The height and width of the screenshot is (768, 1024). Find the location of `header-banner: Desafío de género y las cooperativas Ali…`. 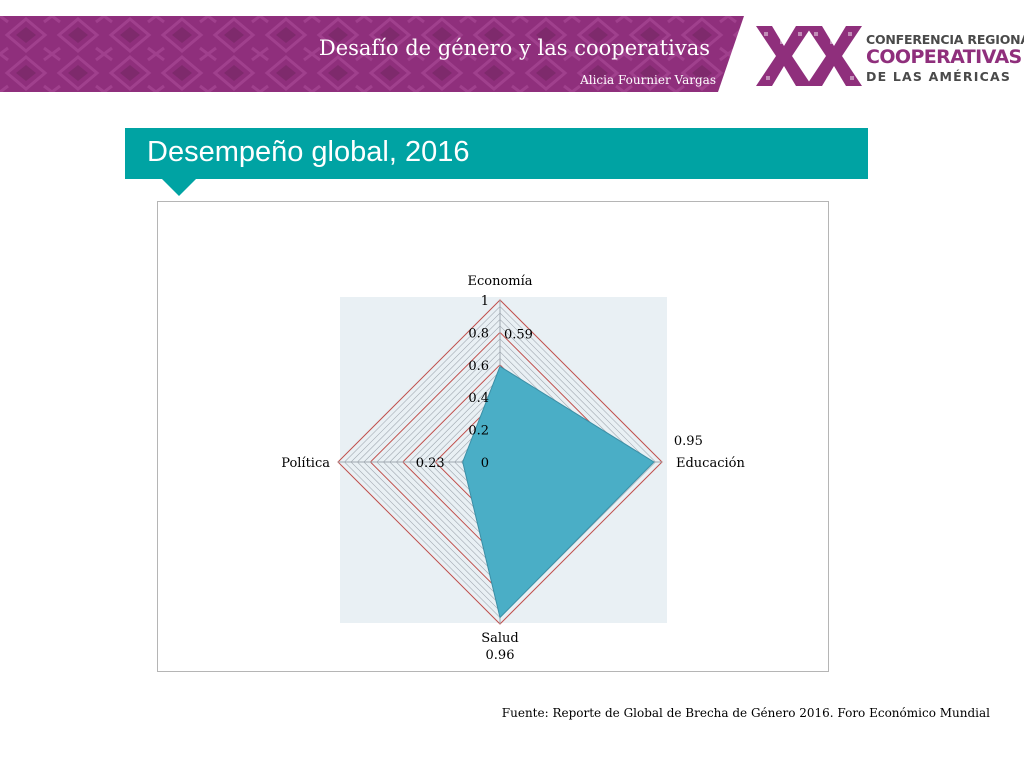

header-banner: Desafío de género y las cooperativas Ali… is located at coordinates (372, 54).